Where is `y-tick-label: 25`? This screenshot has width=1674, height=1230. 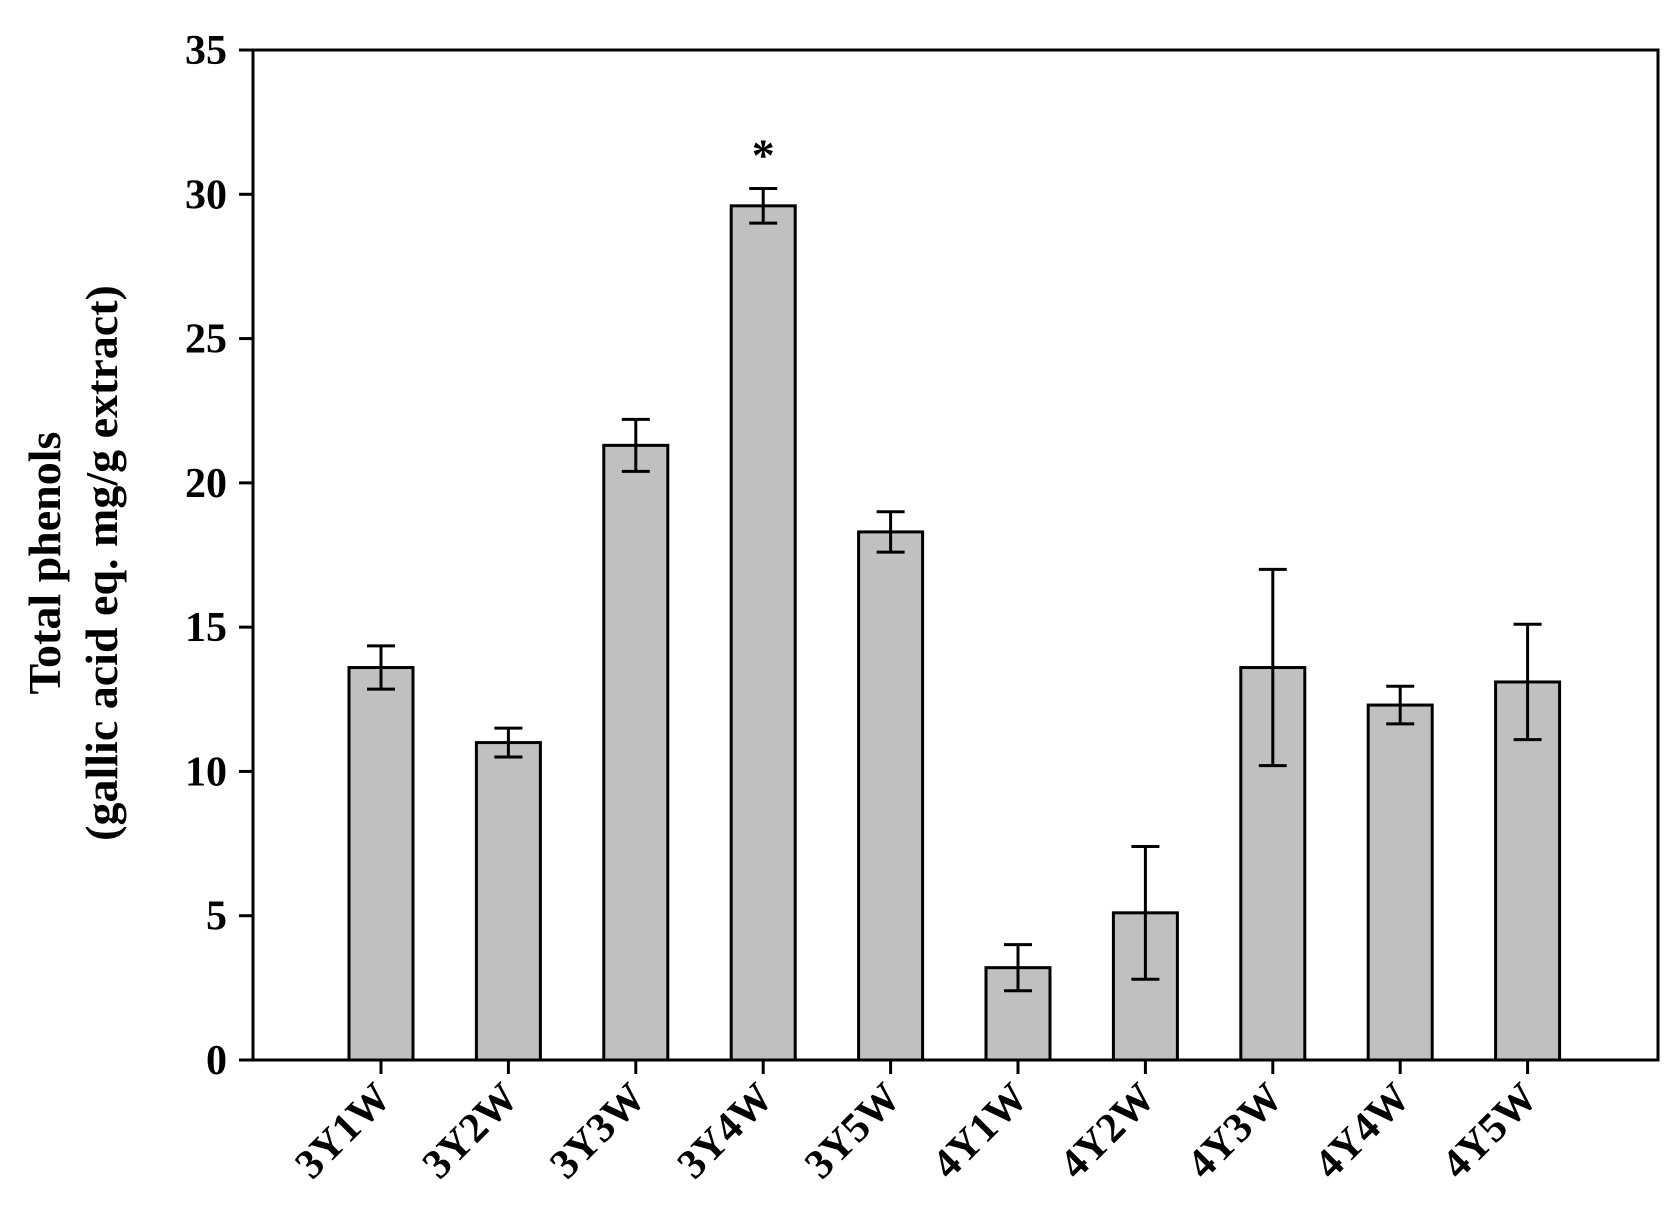
y-tick-label: 25 is located at coordinates (206, 340).